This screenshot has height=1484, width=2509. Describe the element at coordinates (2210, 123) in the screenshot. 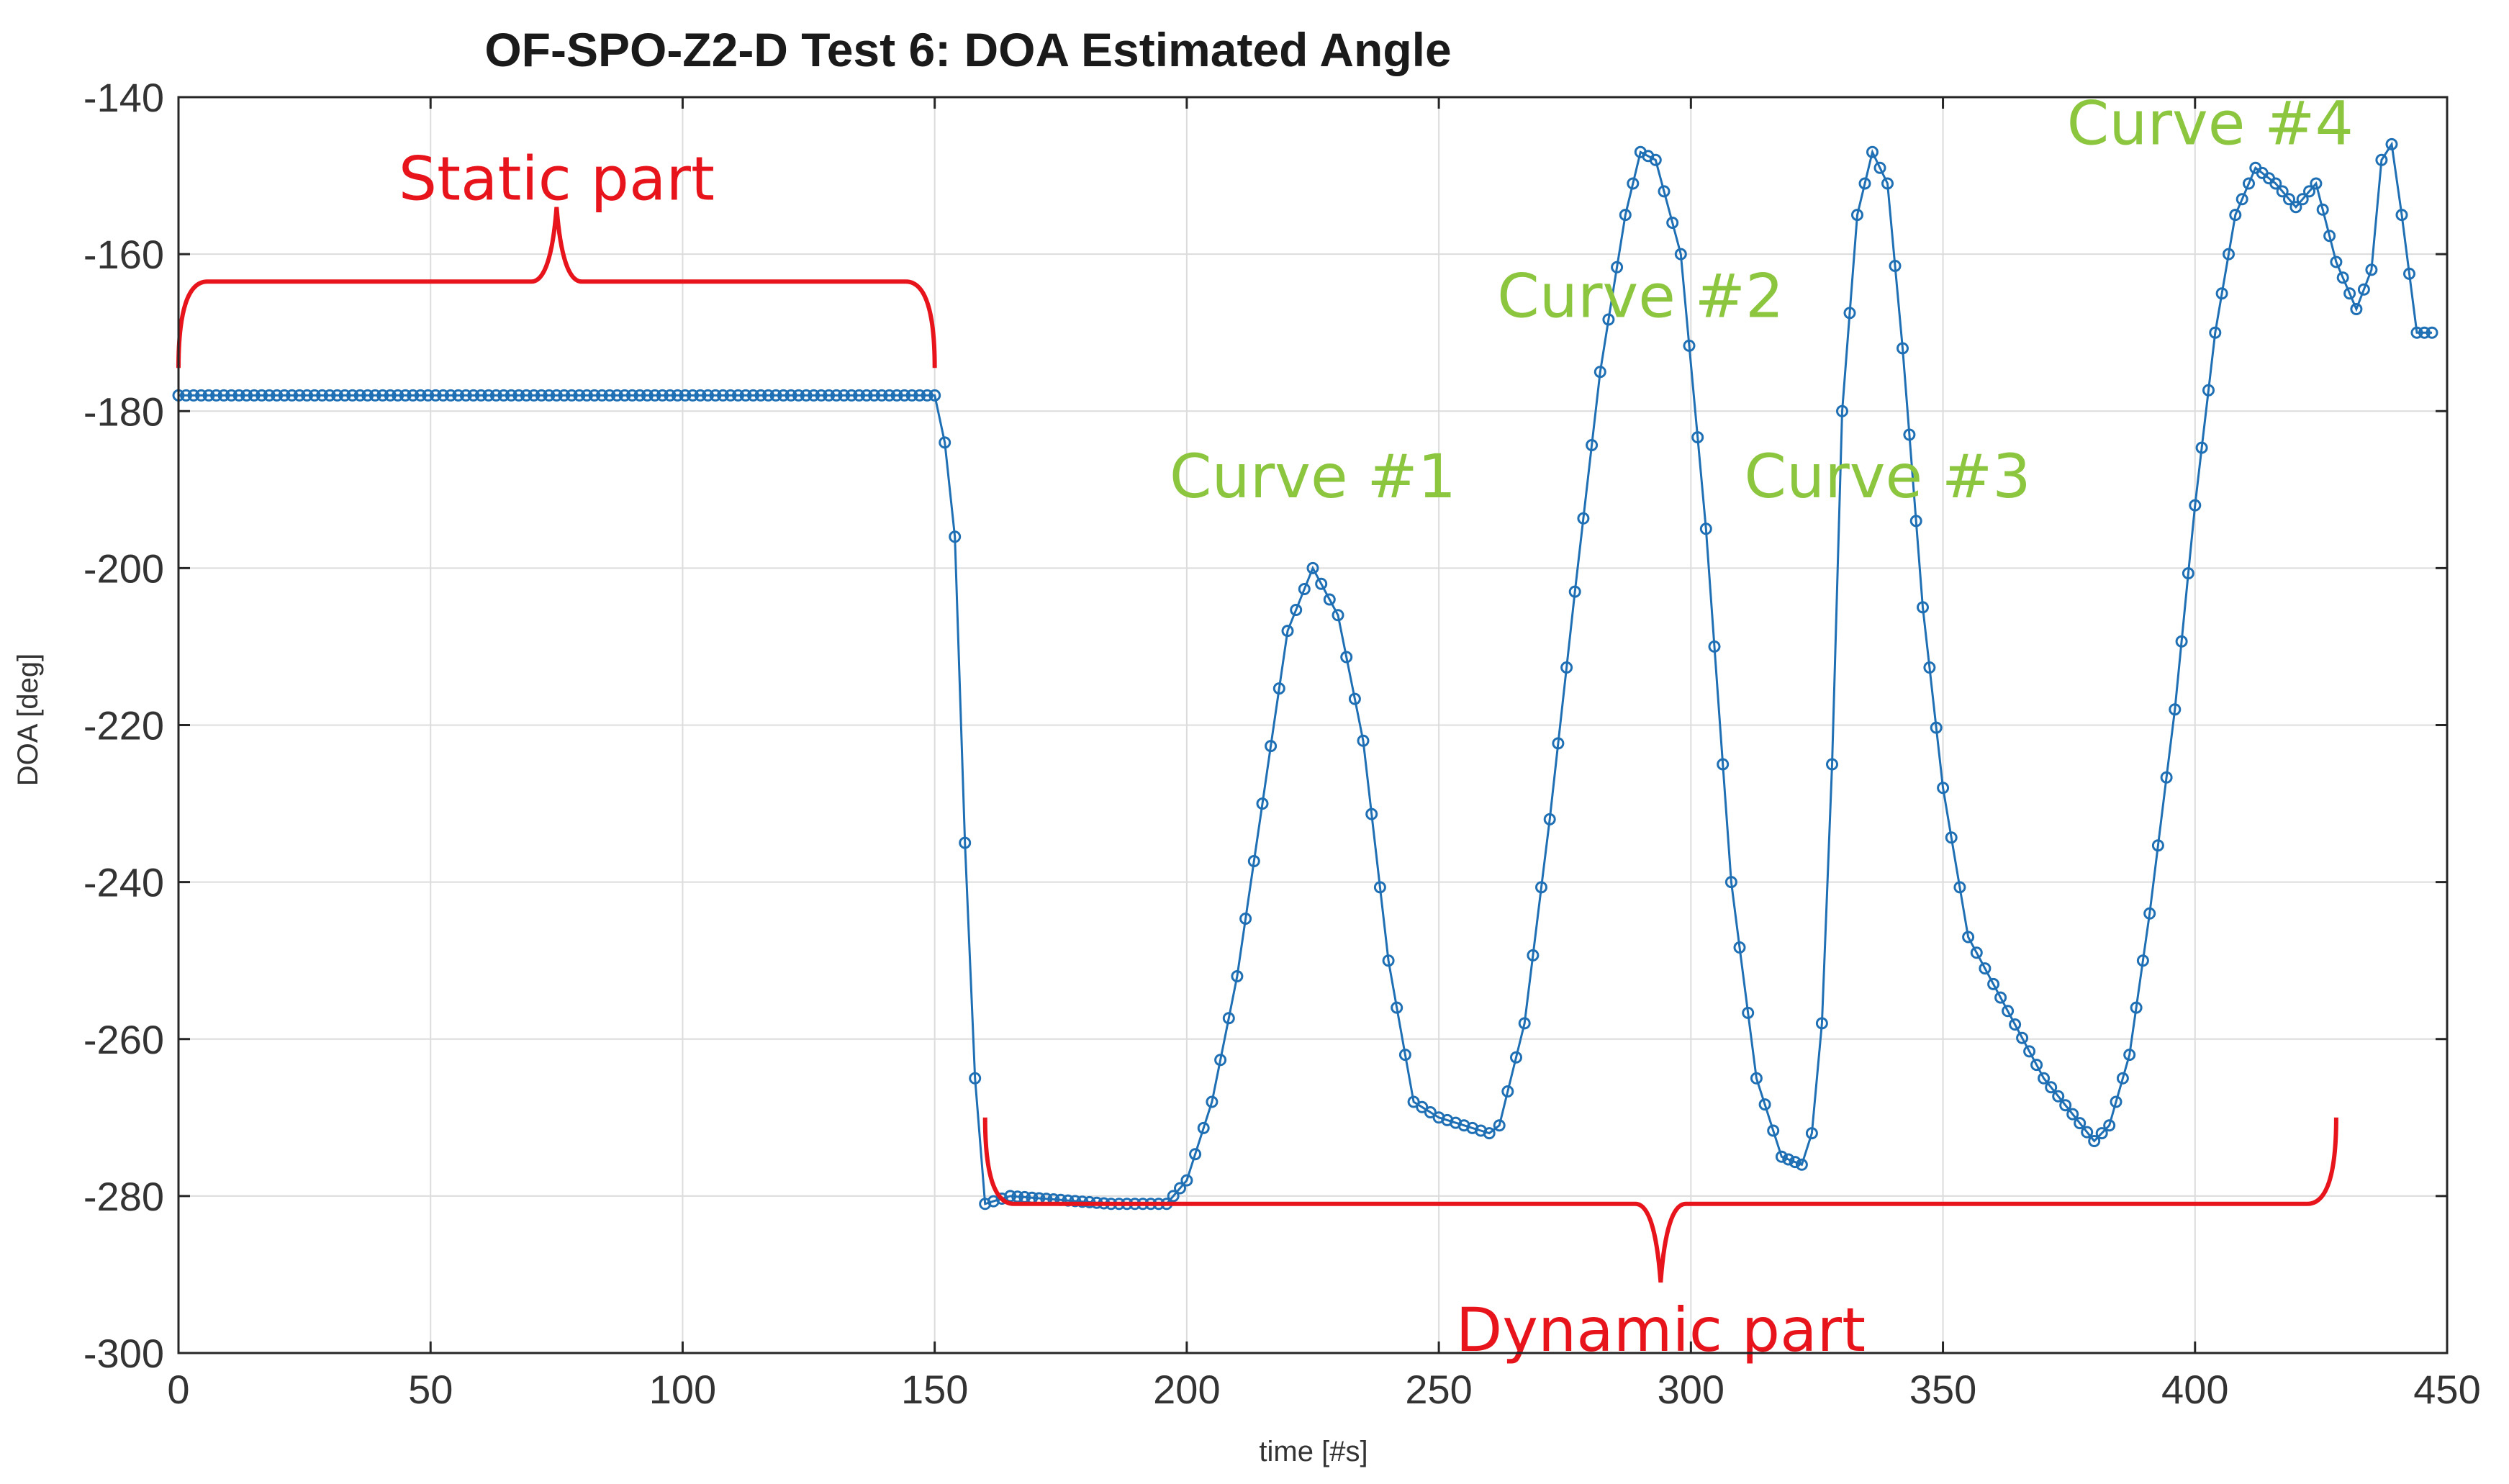

I see `label-curve-4: Curve #4` at that location.